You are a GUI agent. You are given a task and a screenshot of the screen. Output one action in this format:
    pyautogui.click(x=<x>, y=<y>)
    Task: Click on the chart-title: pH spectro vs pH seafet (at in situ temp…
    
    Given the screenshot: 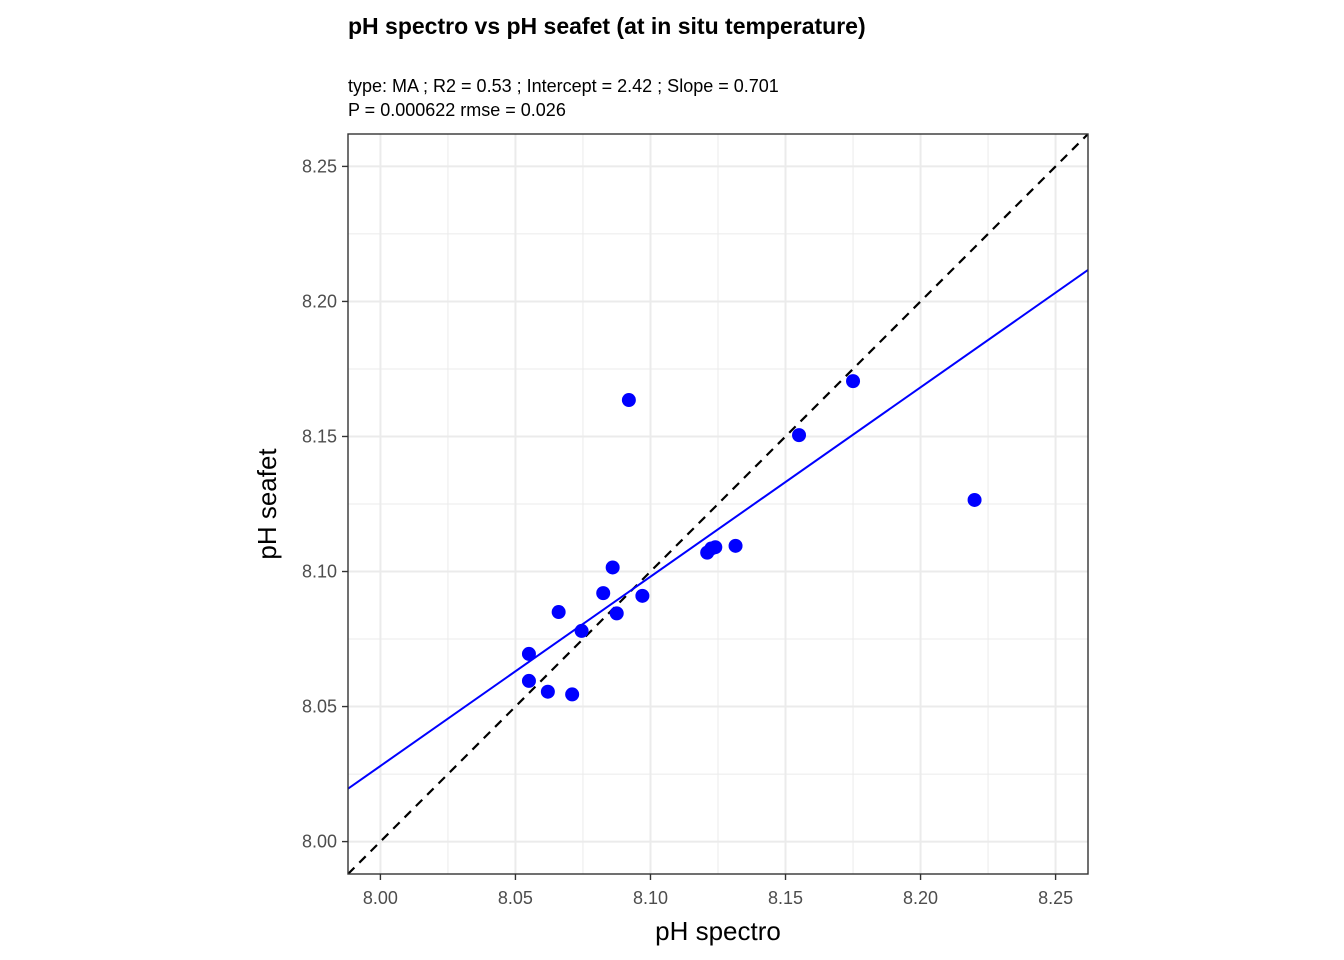 What is the action you would take?
    pyautogui.click(x=607, y=26)
    